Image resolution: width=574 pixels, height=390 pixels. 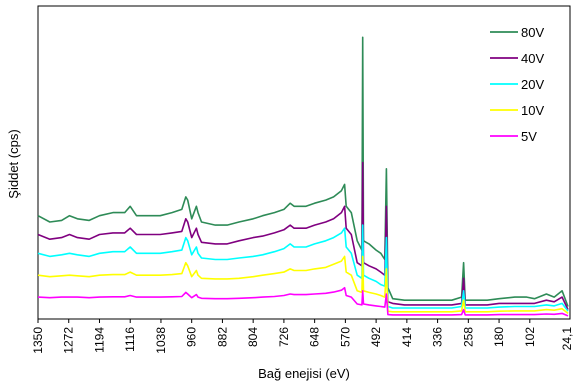 I want to click on x-tick-label: 804, so click(x=253, y=337).